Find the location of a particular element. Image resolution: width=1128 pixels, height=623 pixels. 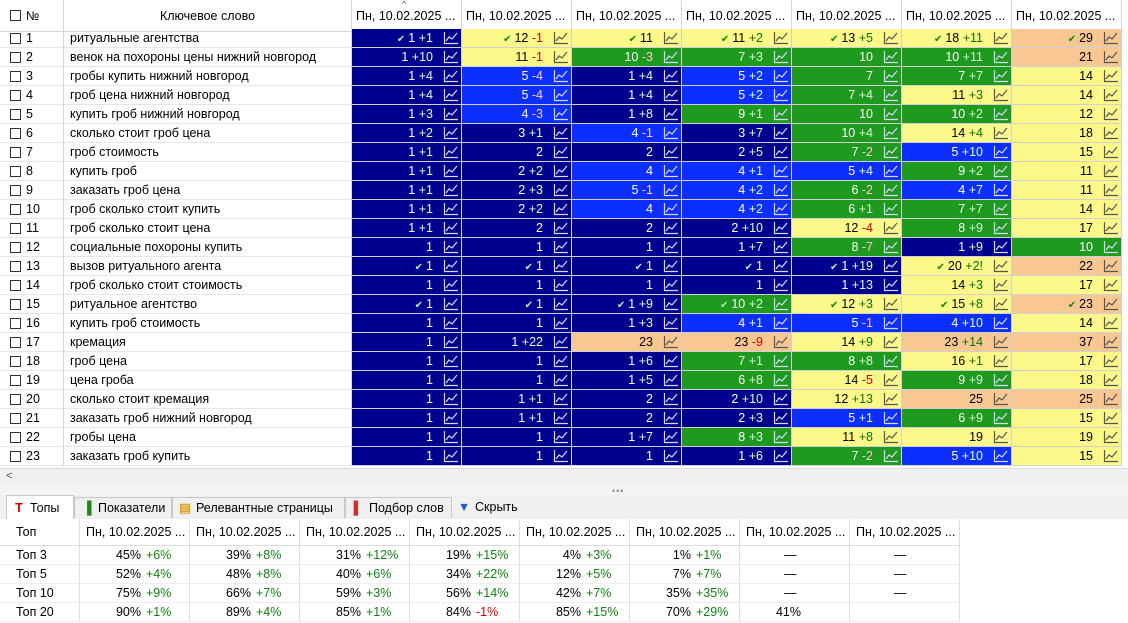

position-cell: 8 +8 is located at coordinates (847, 361).